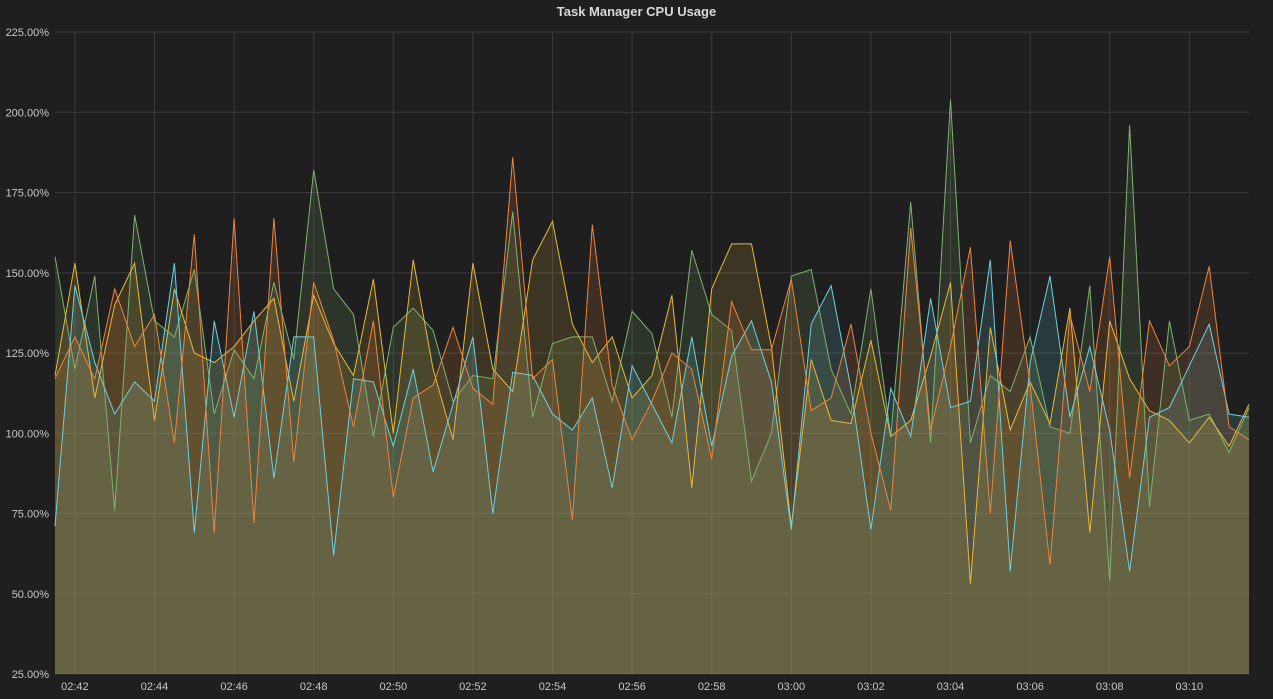 This screenshot has height=699, width=1273. I want to click on x-tick-label: 02:46, so click(234, 687).